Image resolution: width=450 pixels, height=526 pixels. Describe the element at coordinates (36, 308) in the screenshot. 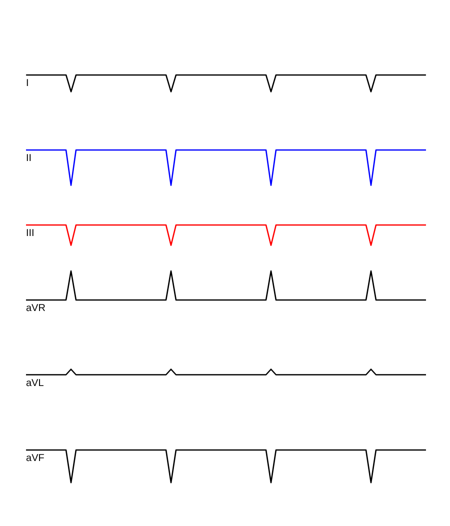

I see `series-label: aVR` at that location.